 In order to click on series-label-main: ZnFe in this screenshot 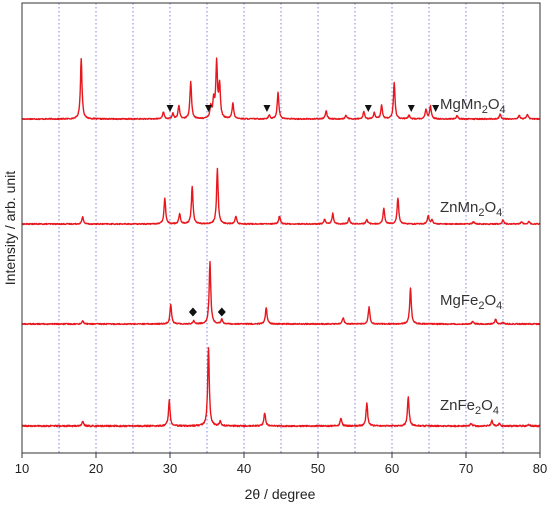, I will do `click(457, 405)`.